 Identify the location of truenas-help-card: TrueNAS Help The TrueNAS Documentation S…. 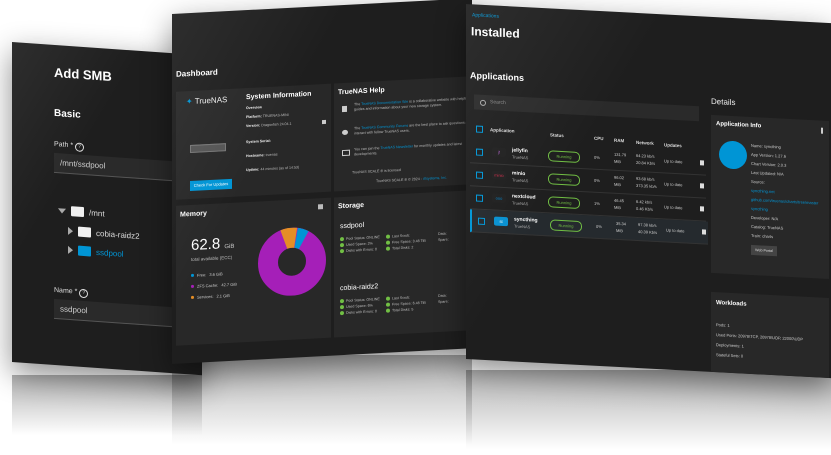
(403, 134).